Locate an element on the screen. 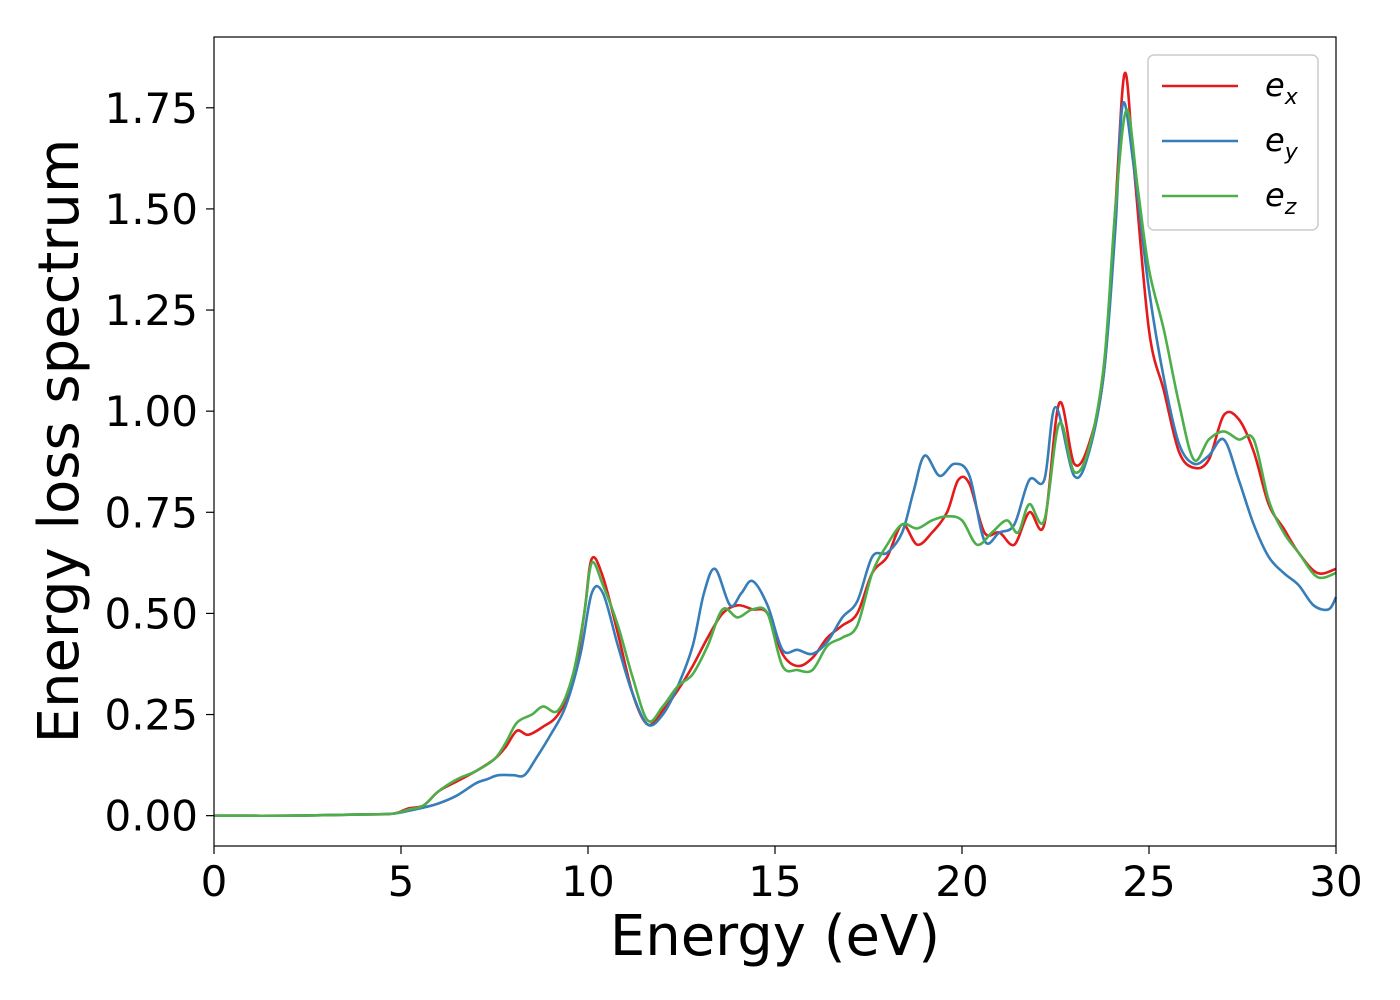 The width and height of the screenshot is (1400, 1000). x-tick-label: 10 is located at coordinates (587, 881).